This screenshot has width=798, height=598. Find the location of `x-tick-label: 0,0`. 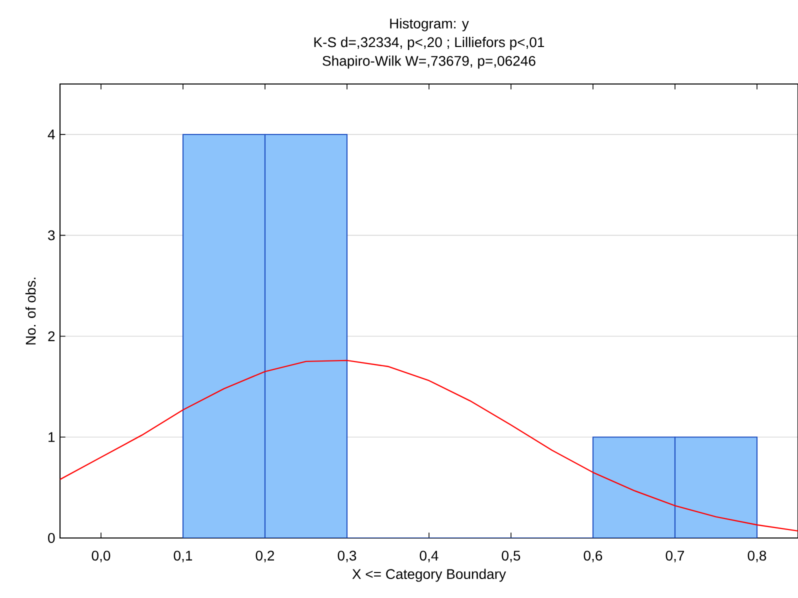

x-tick-label: 0,0 is located at coordinates (101, 556).